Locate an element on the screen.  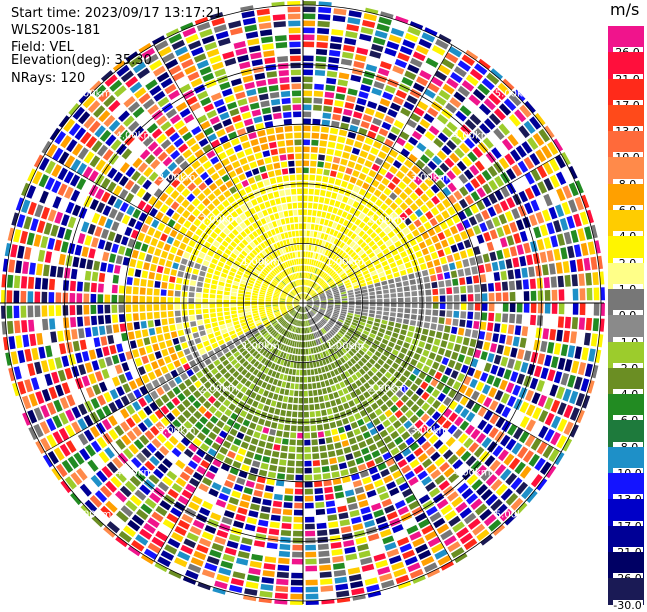
colorbar-cell: -17.0 is located at coordinates (626, 515).